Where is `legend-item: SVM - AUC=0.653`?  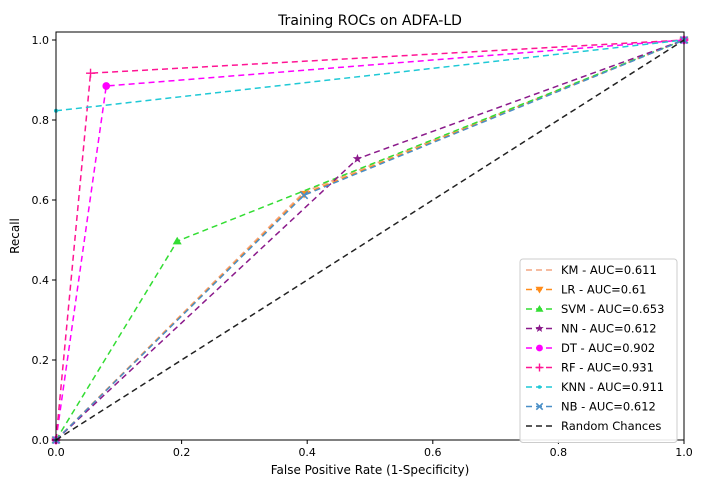 legend-item: SVM - AUC=0.653 is located at coordinates (595, 309).